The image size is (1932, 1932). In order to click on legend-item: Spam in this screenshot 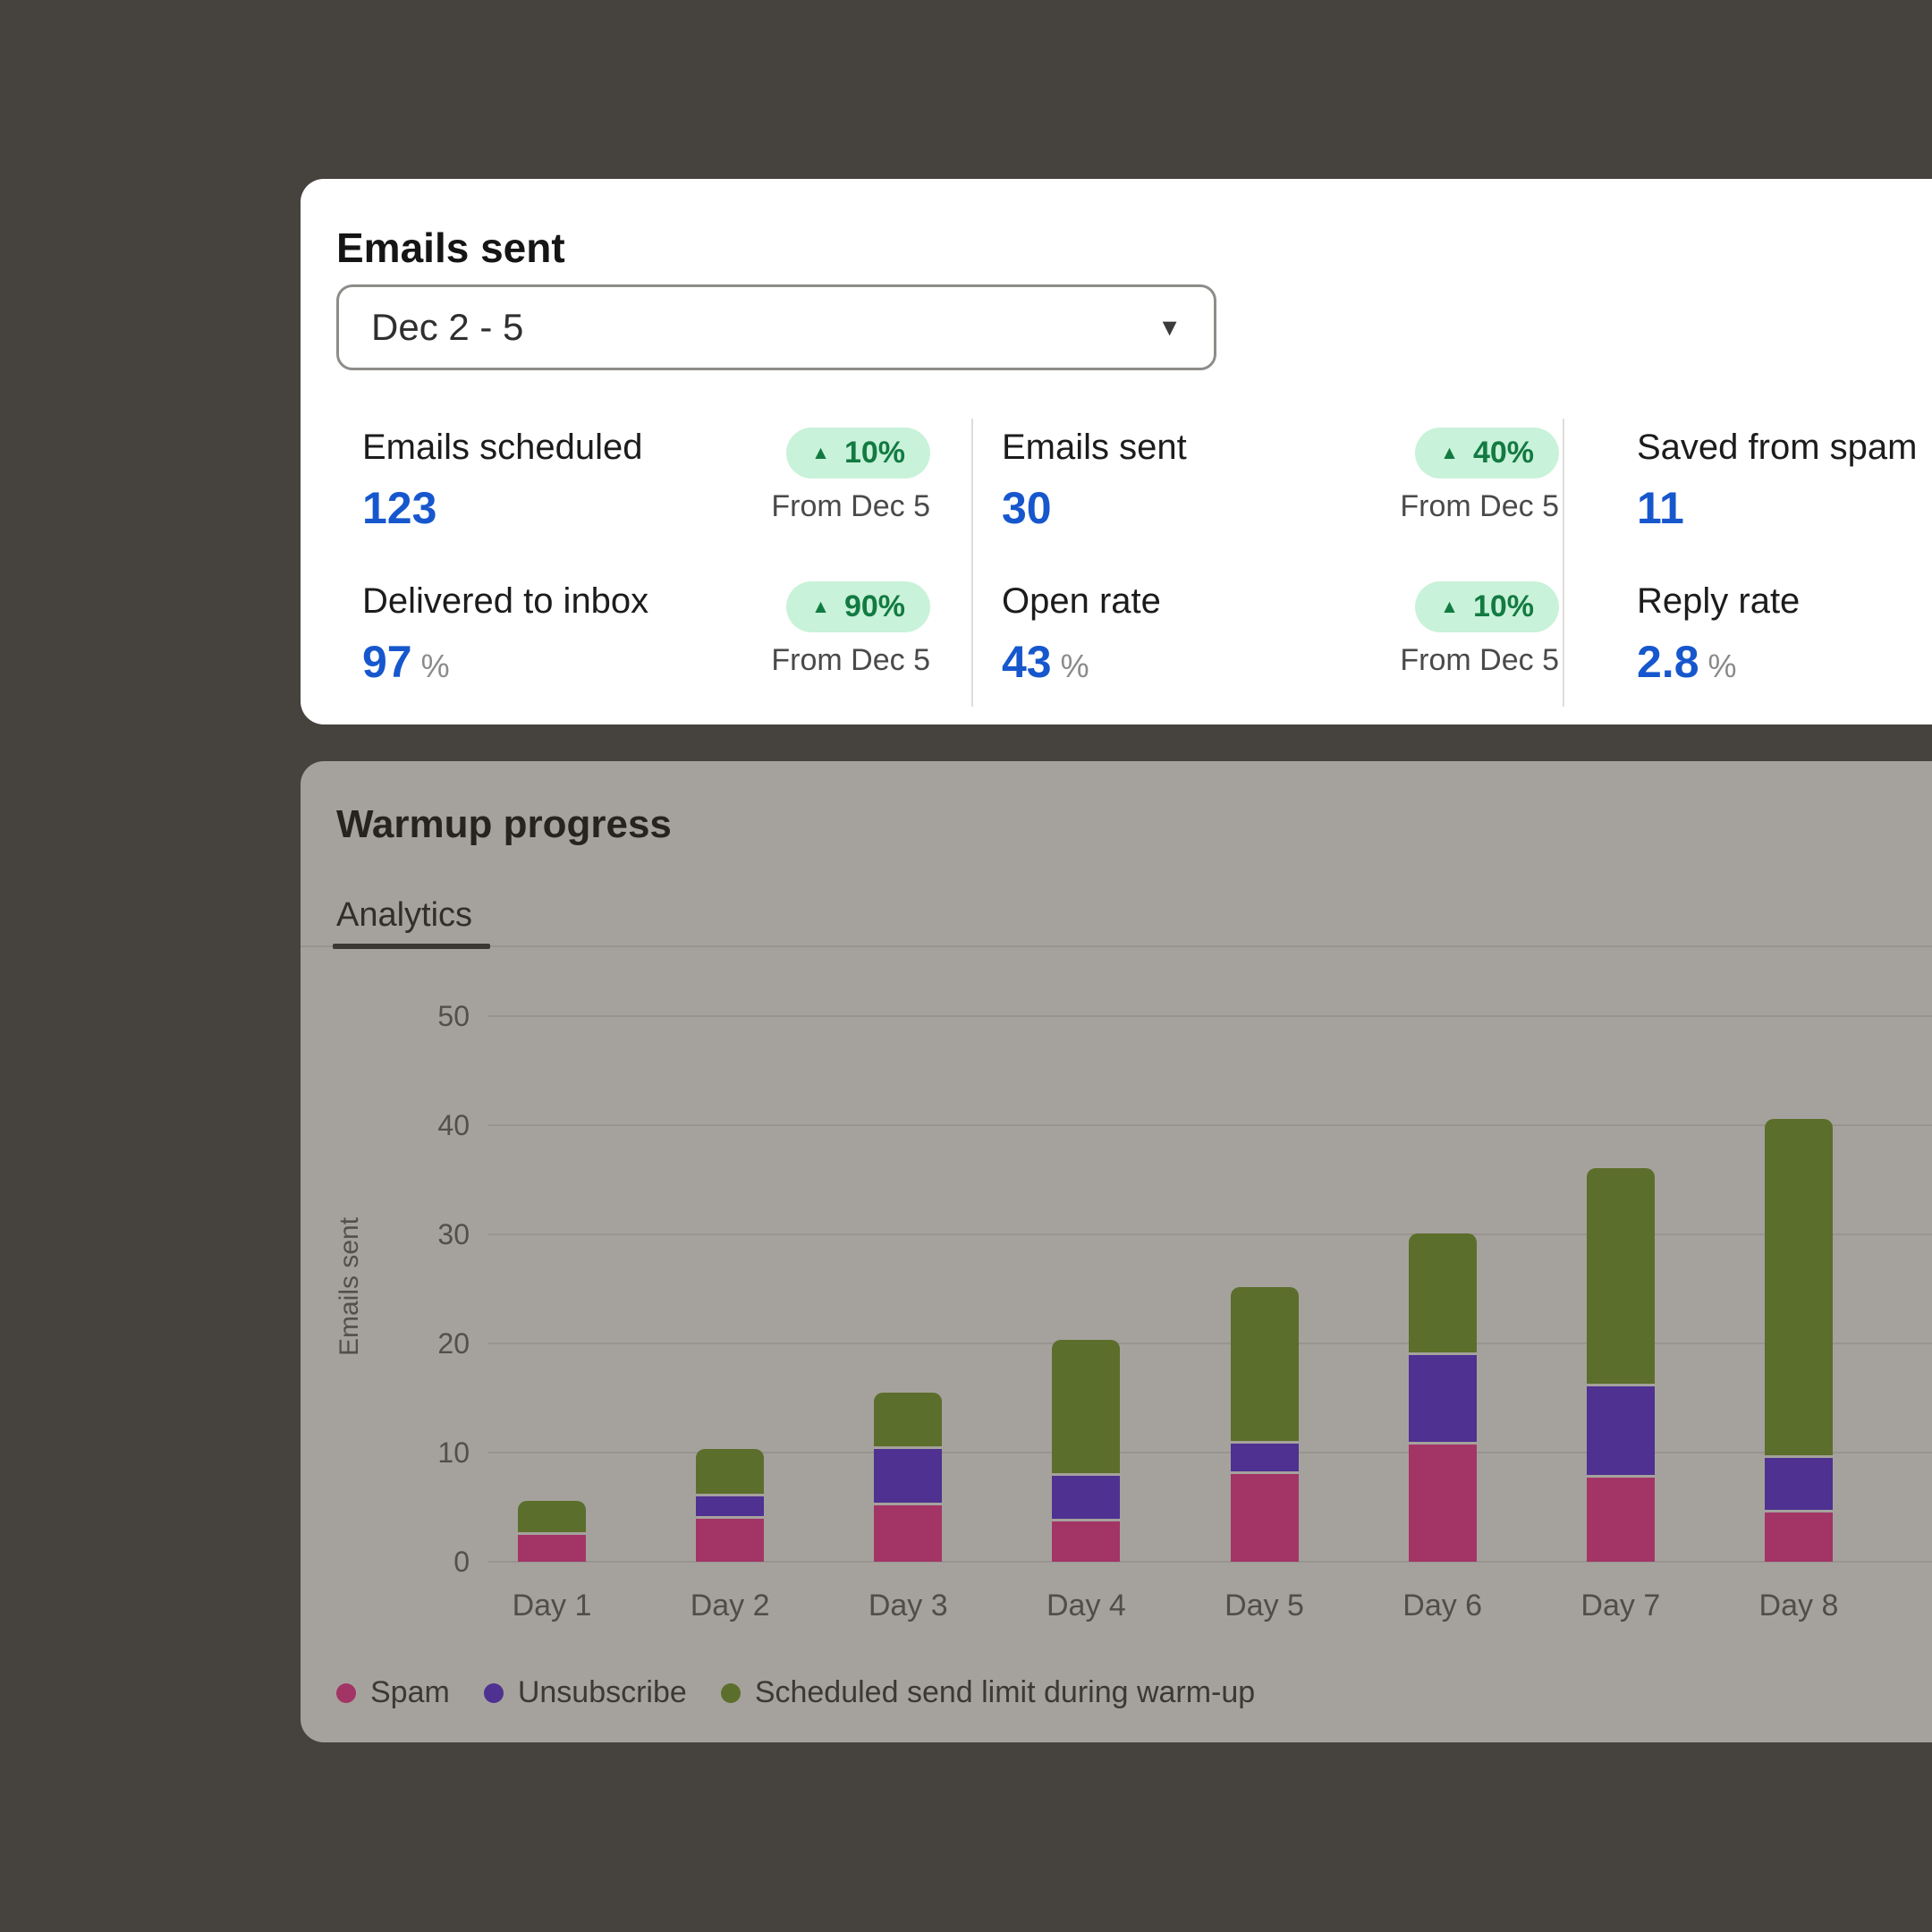, I will do `click(393, 1692)`.